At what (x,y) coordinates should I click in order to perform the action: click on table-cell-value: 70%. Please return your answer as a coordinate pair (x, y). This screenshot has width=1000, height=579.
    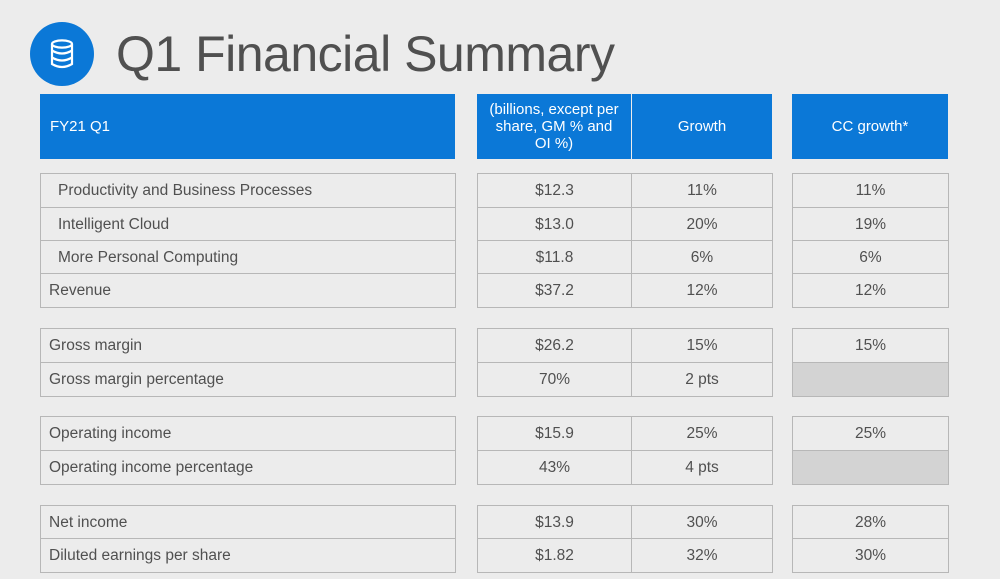
    Looking at the image, I should click on (554, 379).